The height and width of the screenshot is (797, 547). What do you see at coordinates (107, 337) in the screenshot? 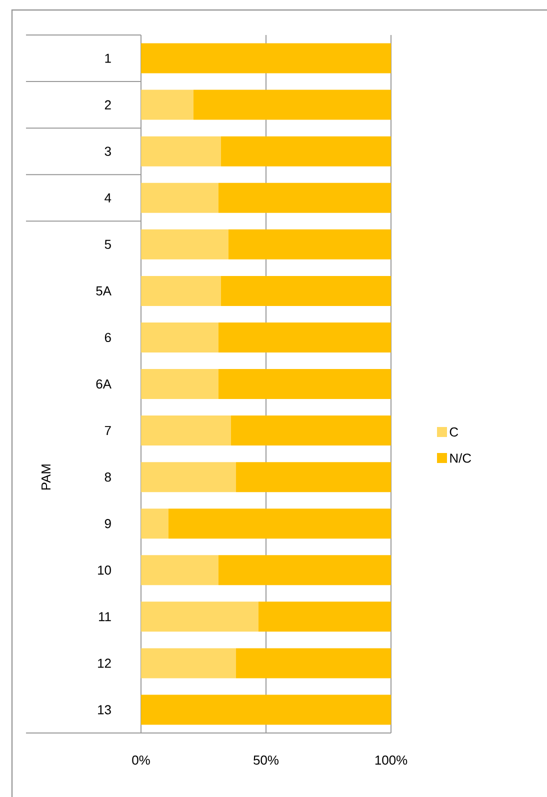
I see `y-tick-label: 6` at bounding box center [107, 337].